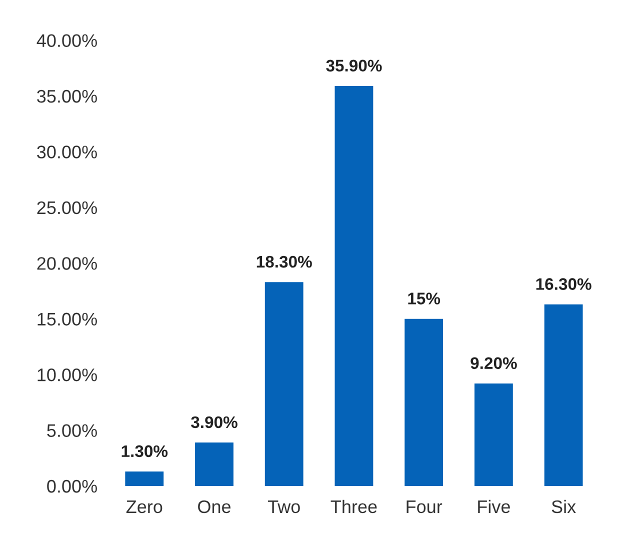 The height and width of the screenshot is (537, 621). Describe the element at coordinates (67, 319) in the screenshot. I see `y-tick-label: 15.00%` at that location.